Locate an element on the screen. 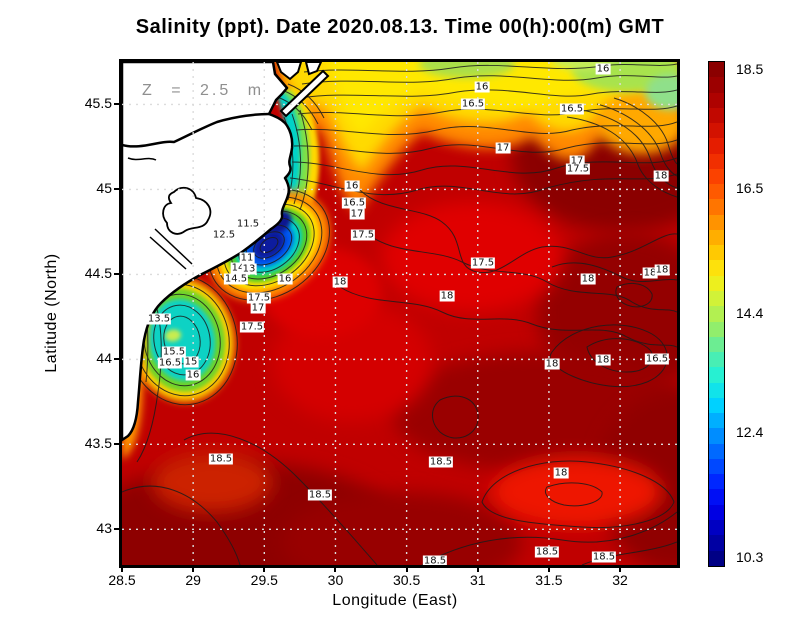 The width and height of the screenshot is (800, 618). north-neck-land is located at coordinates (289, 71).